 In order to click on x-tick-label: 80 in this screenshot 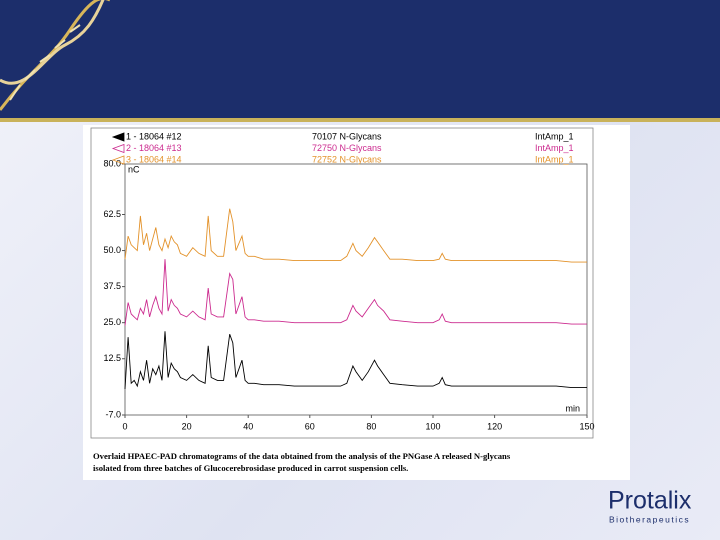, I will do `click(371, 426)`.